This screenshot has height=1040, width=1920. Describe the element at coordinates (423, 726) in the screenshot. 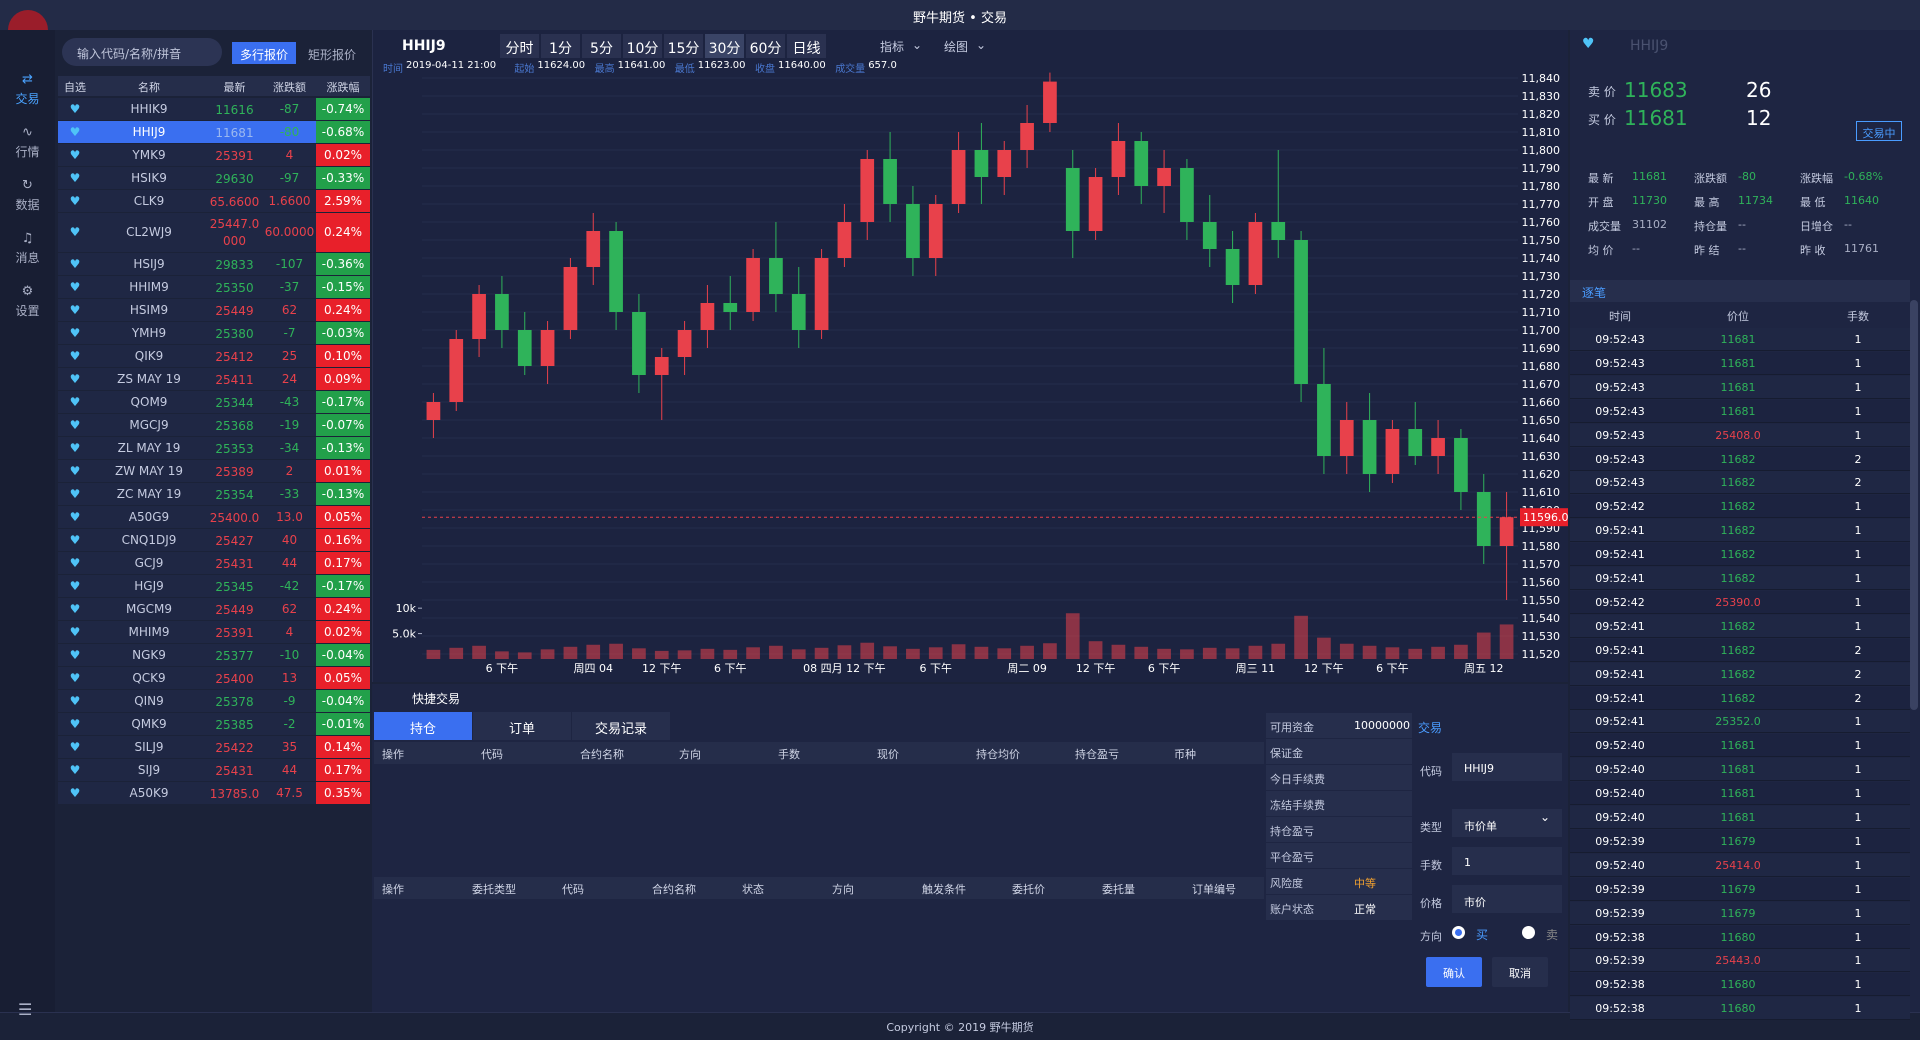

I see `trade-tab: 持仓` at that location.